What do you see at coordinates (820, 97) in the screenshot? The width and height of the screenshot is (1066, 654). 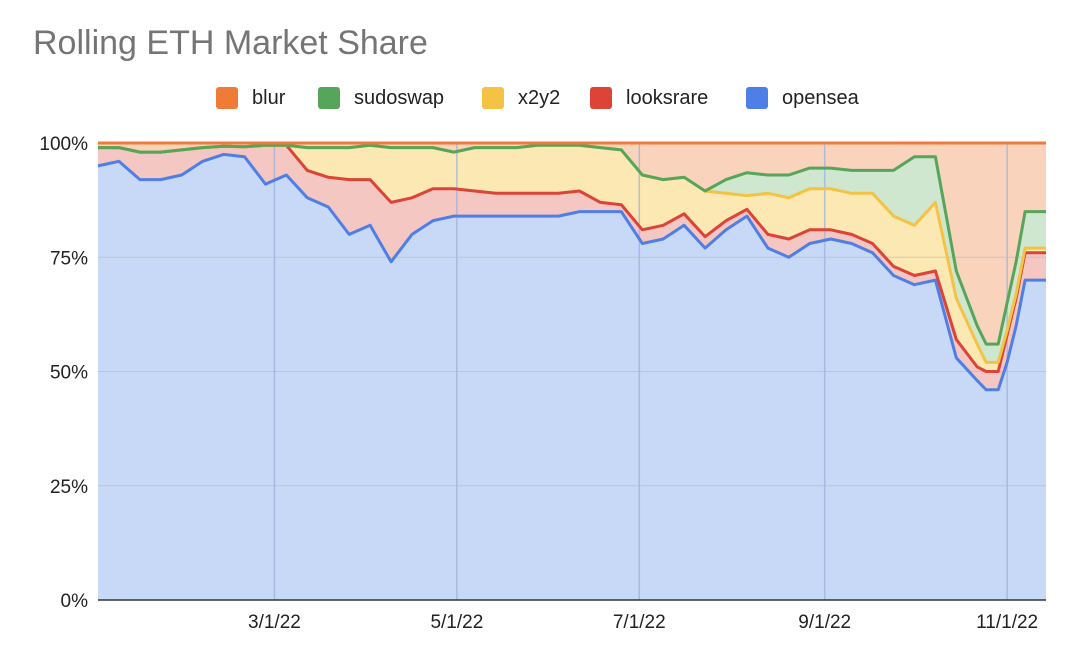 I see `legend-label-opensea: opensea` at bounding box center [820, 97].